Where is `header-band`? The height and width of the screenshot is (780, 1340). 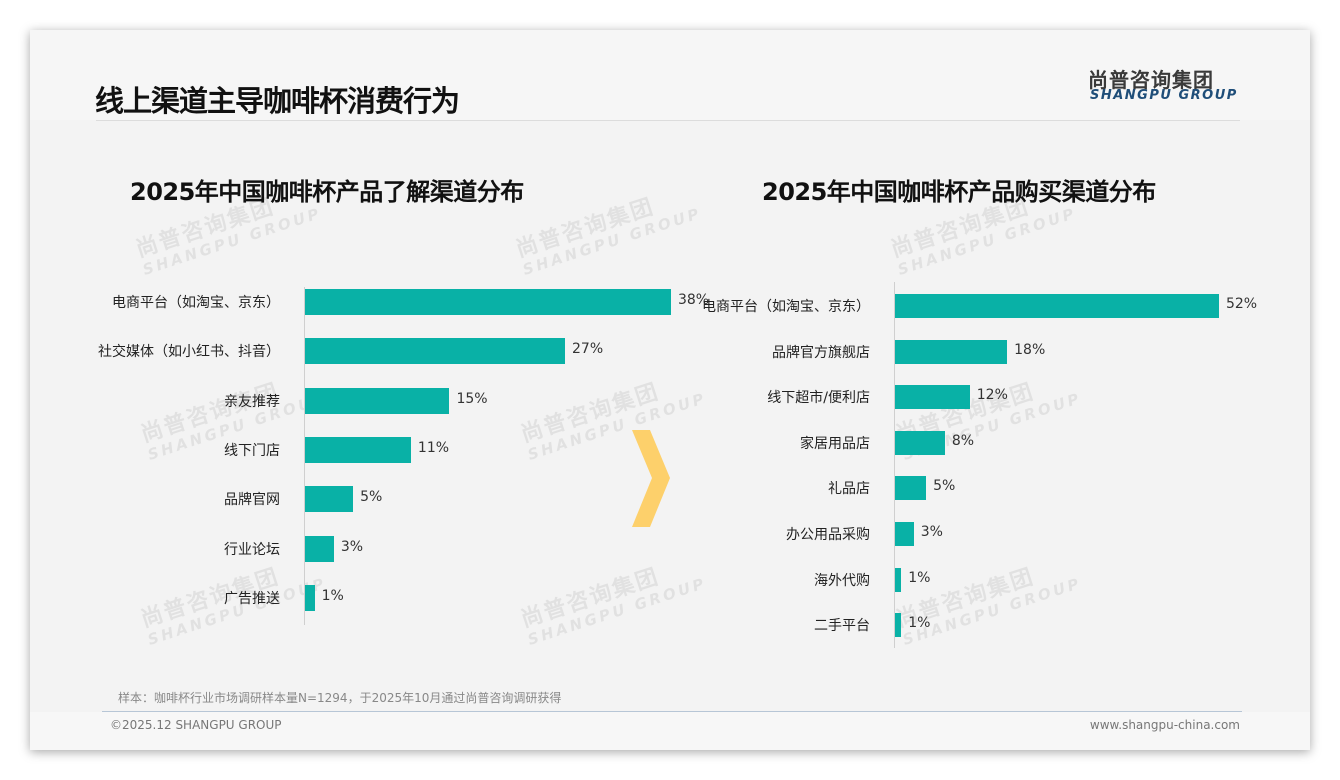 header-band is located at coordinates (670, 75).